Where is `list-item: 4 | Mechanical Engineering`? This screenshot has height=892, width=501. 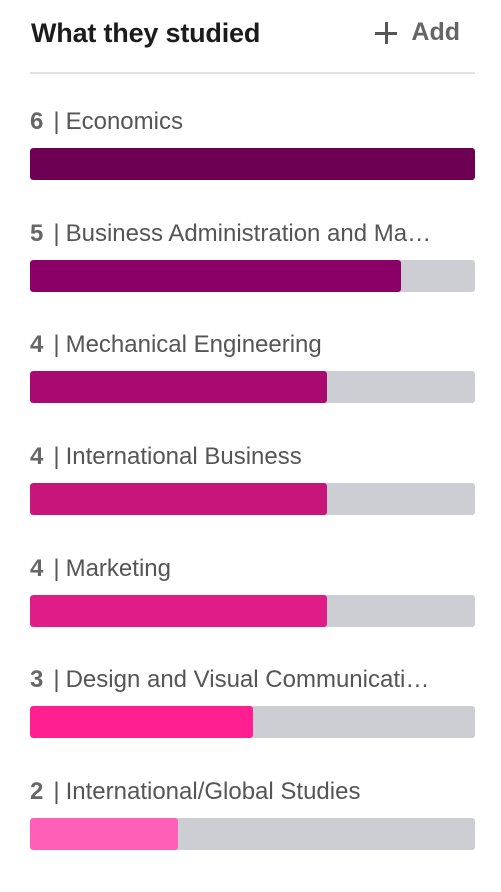 list-item: 4 | Mechanical Engineering is located at coordinates (252, 387).